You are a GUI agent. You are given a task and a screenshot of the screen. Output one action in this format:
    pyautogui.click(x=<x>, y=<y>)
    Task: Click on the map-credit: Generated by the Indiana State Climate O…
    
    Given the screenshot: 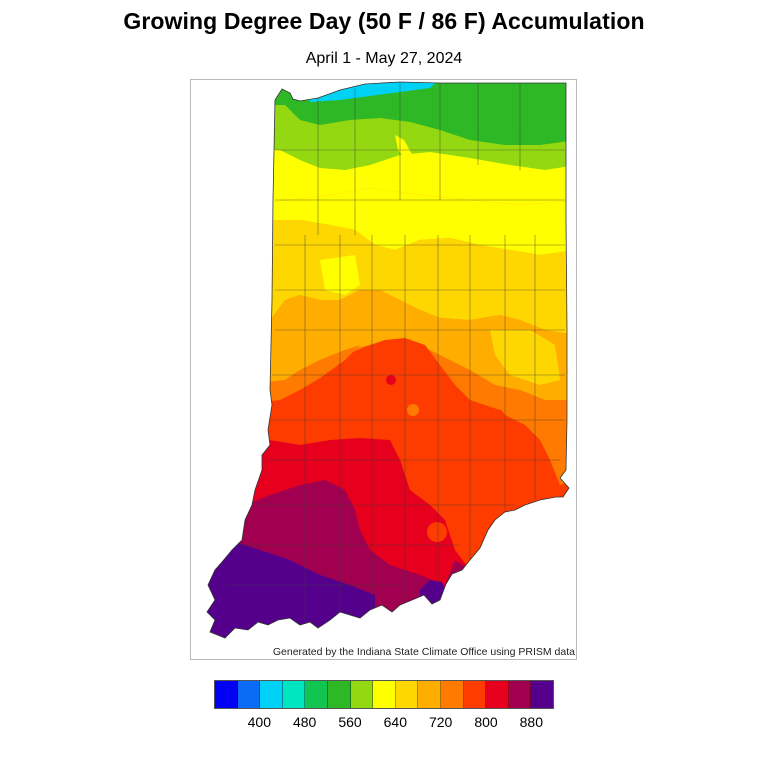 What is the action you would take?
    pyautogui.click(x=423, y=652)
    